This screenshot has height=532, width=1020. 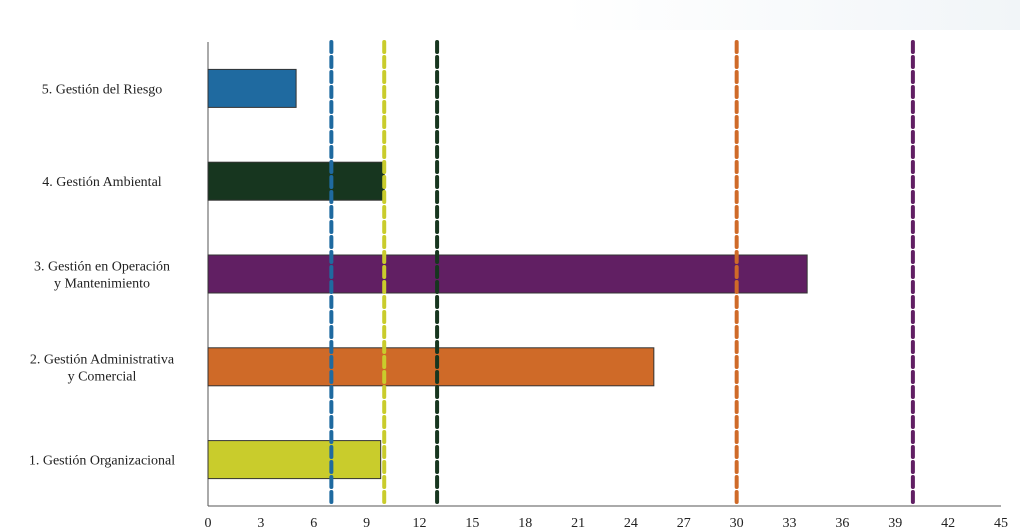 What do you see at coordinates (737, 523) in the screenshot?
I see `x-tick-label-10: 30` at bounding box center [737, 523].